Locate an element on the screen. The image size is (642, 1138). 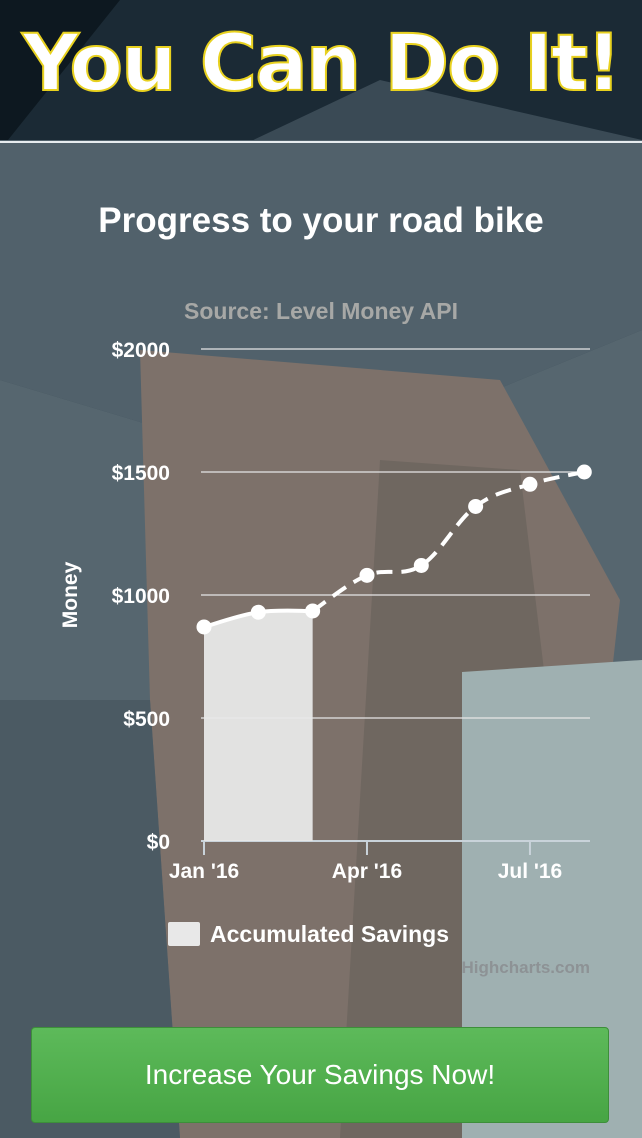
y-tick-label: $0 is located at coordinates (158, 842).